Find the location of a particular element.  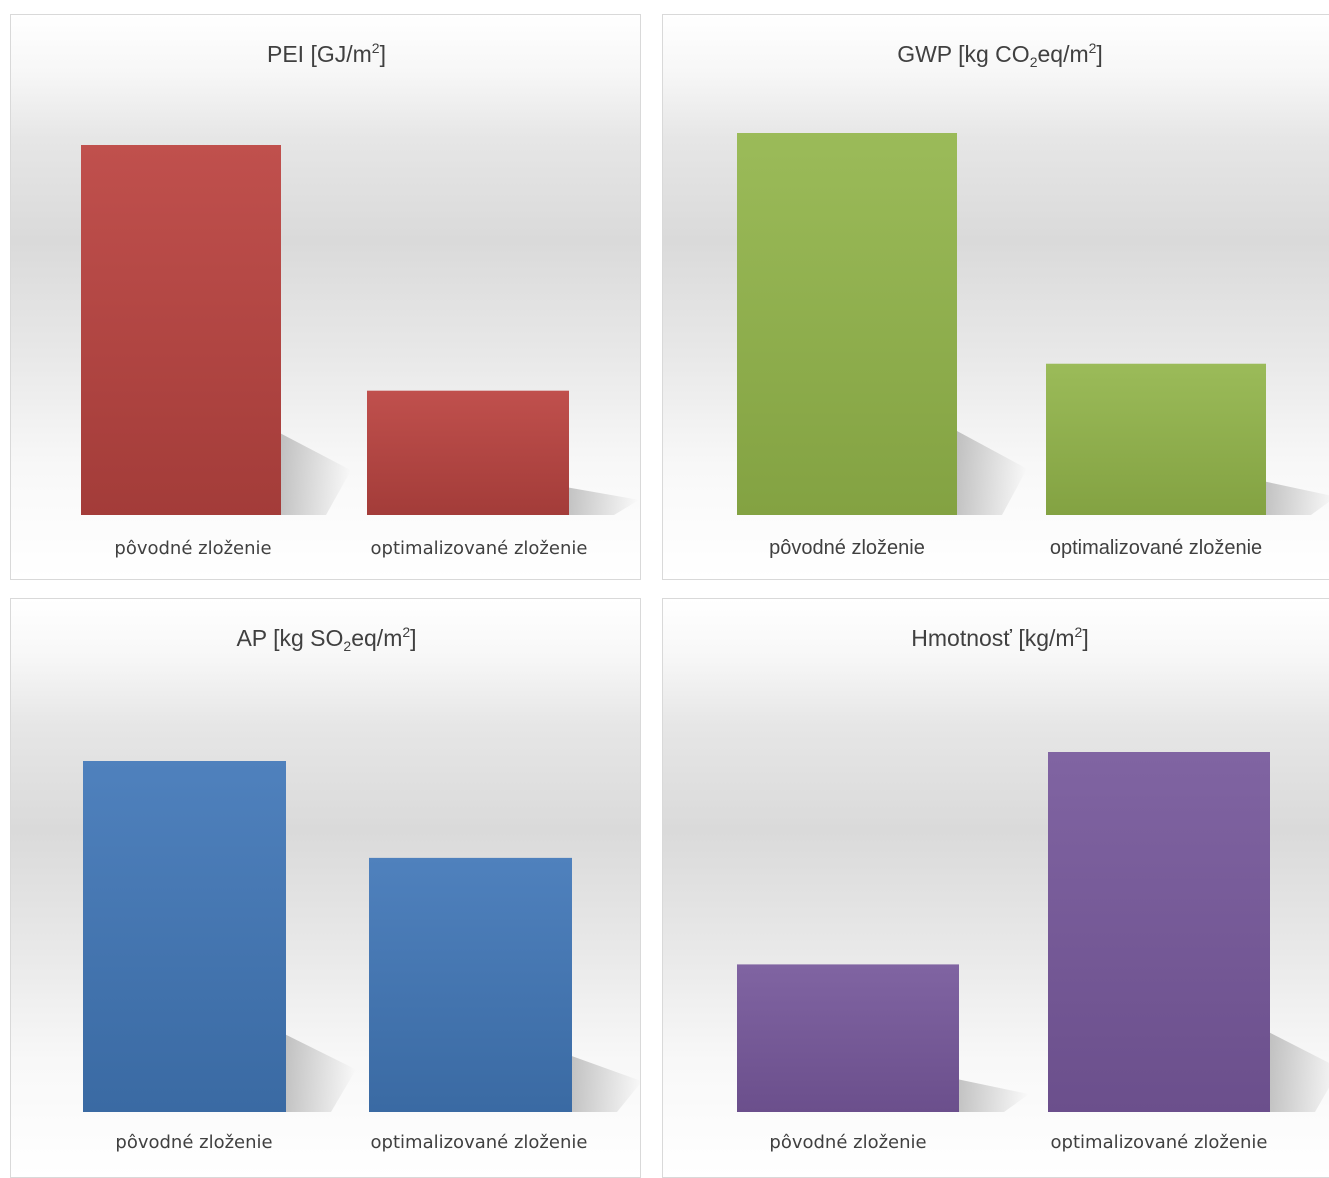

chart-ap-plot: pôvodné zloženie optimalizované zloženie is located at coordinates (361, 957).